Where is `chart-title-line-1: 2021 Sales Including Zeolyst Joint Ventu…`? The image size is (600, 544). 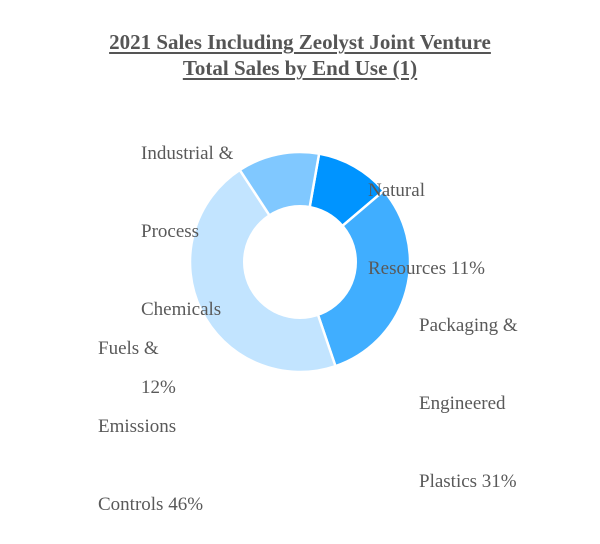
chart-title-line-1: 2021 Sales Including Zeolyst Joint Ventu… is located at coordinates (300, 42).